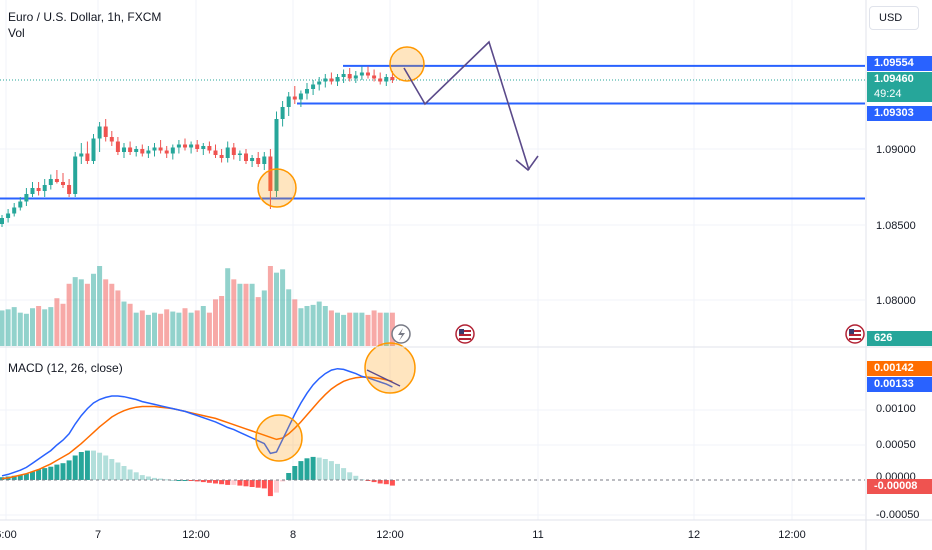 The height and width of the screenshot is (550, 932). What do you see at coordinates (899, 113) in the screenshot?
I see `level-label-mid: 1.09303` at bounding box center [899, 113].